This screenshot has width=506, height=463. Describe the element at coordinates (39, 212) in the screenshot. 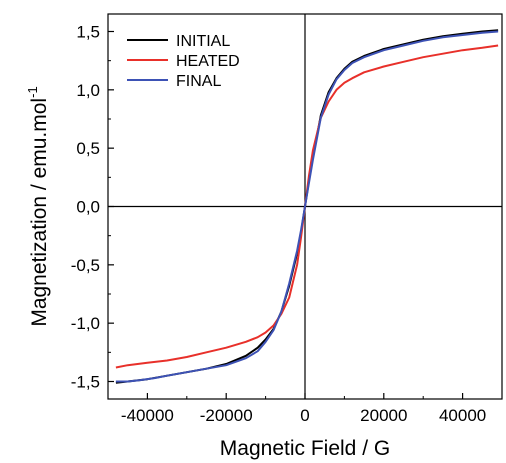

I see `y-axis-title-text: Magnetization / emu.mol` at that location.